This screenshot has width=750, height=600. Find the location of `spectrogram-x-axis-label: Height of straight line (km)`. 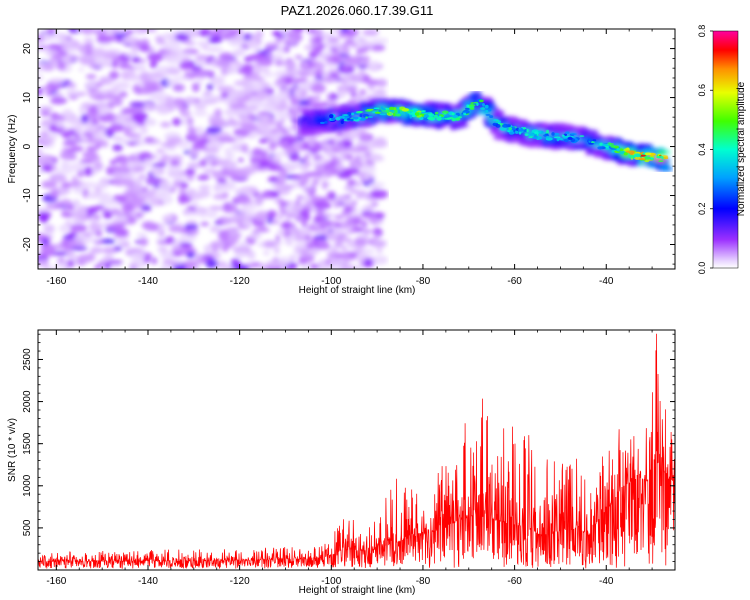

spectrogram-x-axis-label: Height of straight line (km) is located at coordinates (357, 290).